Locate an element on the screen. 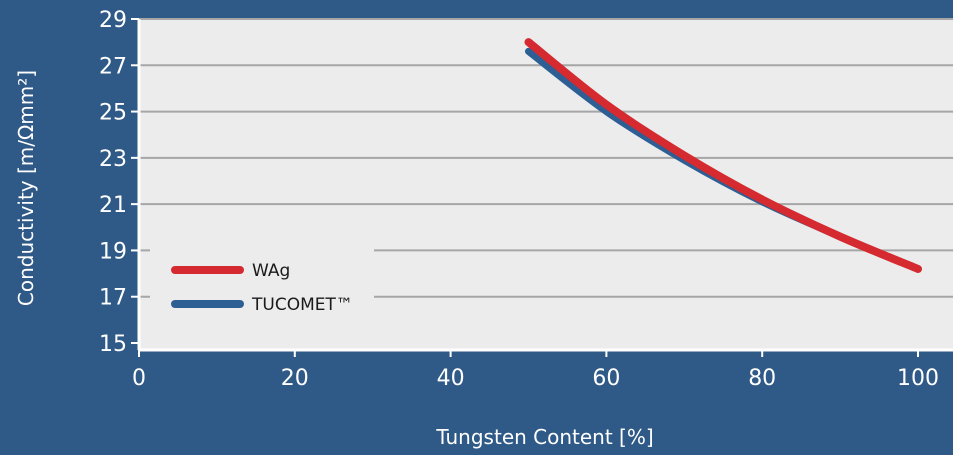 Image resolution: width=953 pixels, height=455 pixels. y-tick-label-3: 21 is located at coordinates (113, 205).